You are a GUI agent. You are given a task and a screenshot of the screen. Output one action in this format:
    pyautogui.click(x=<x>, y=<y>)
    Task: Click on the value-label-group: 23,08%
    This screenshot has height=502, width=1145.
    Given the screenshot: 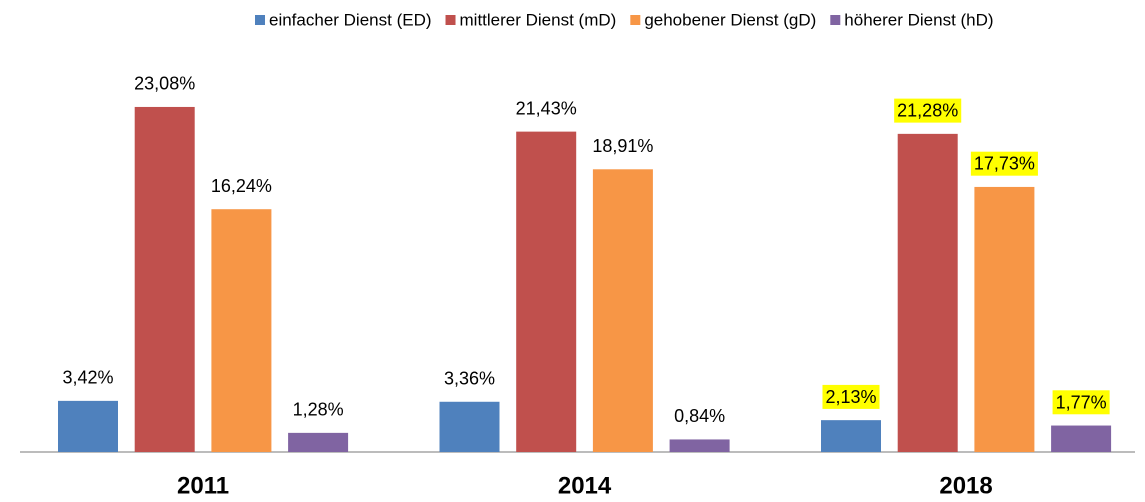 What is the action you would take?
    pyautogui.click(x=164, y=84)
    